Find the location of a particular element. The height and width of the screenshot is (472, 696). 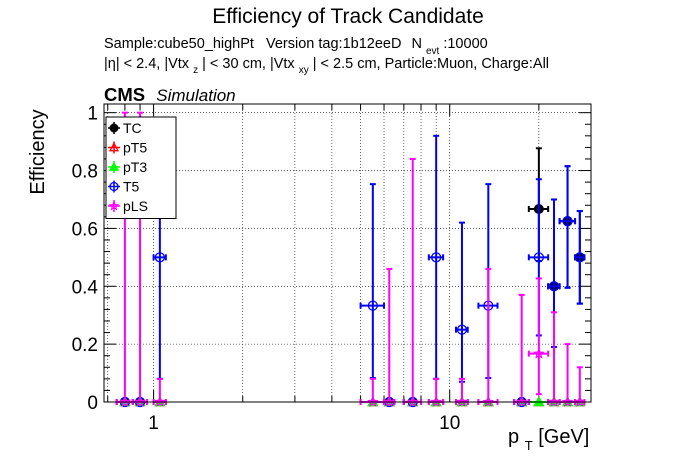

legend-pt5-label: pT5 is located at coordinates (135, 148).